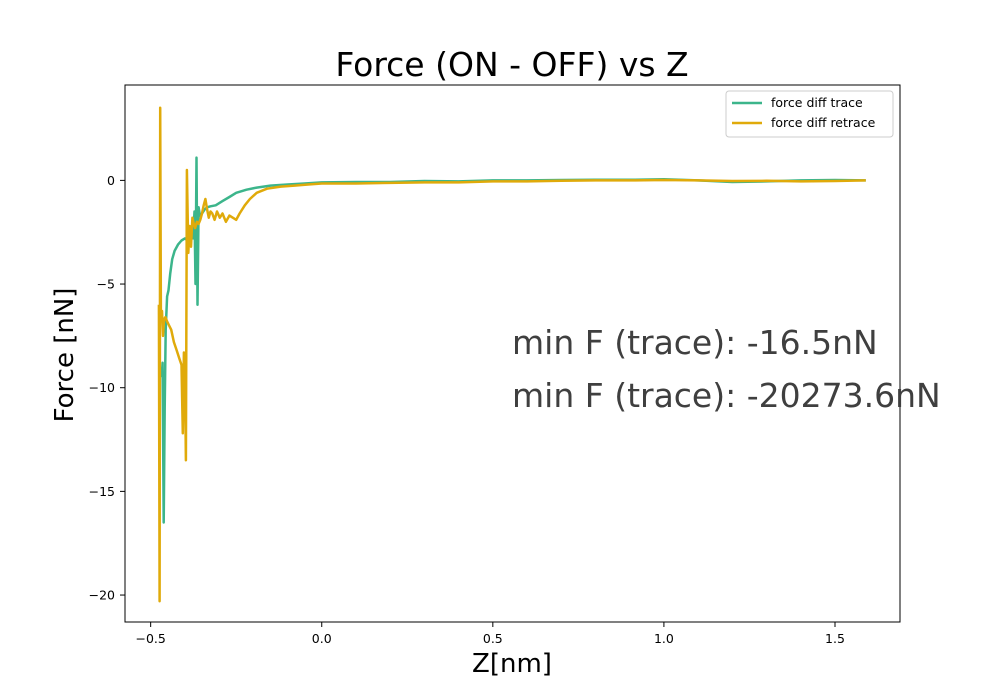 The width and height of the screenshot is (1000, 700). Describe the element at coordinates (102, 387) in the screenshot. I see `y-tick-label: −10` at that location.